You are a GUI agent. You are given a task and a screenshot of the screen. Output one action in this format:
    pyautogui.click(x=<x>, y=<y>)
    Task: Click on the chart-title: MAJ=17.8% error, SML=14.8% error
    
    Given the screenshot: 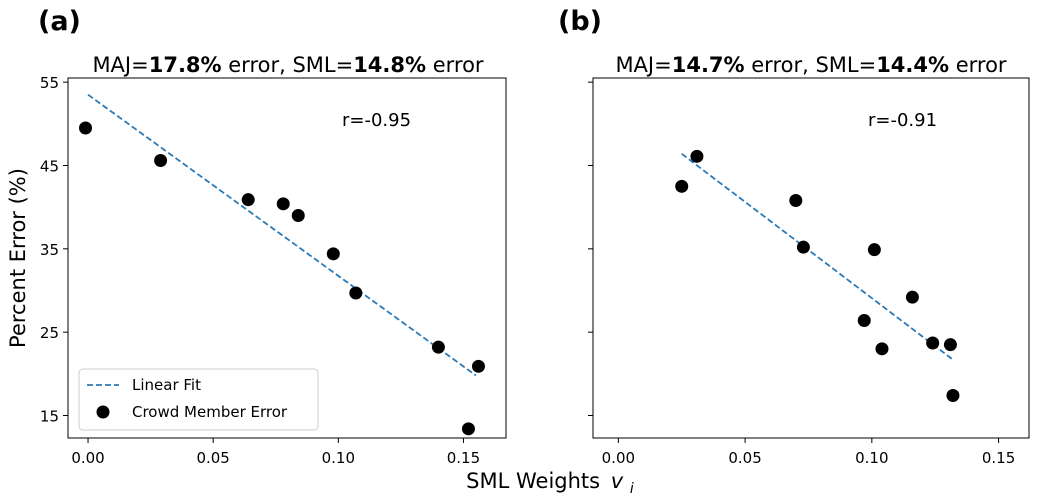 What is the action you would take?
    pyautogui.click(x=287, y=65)
    